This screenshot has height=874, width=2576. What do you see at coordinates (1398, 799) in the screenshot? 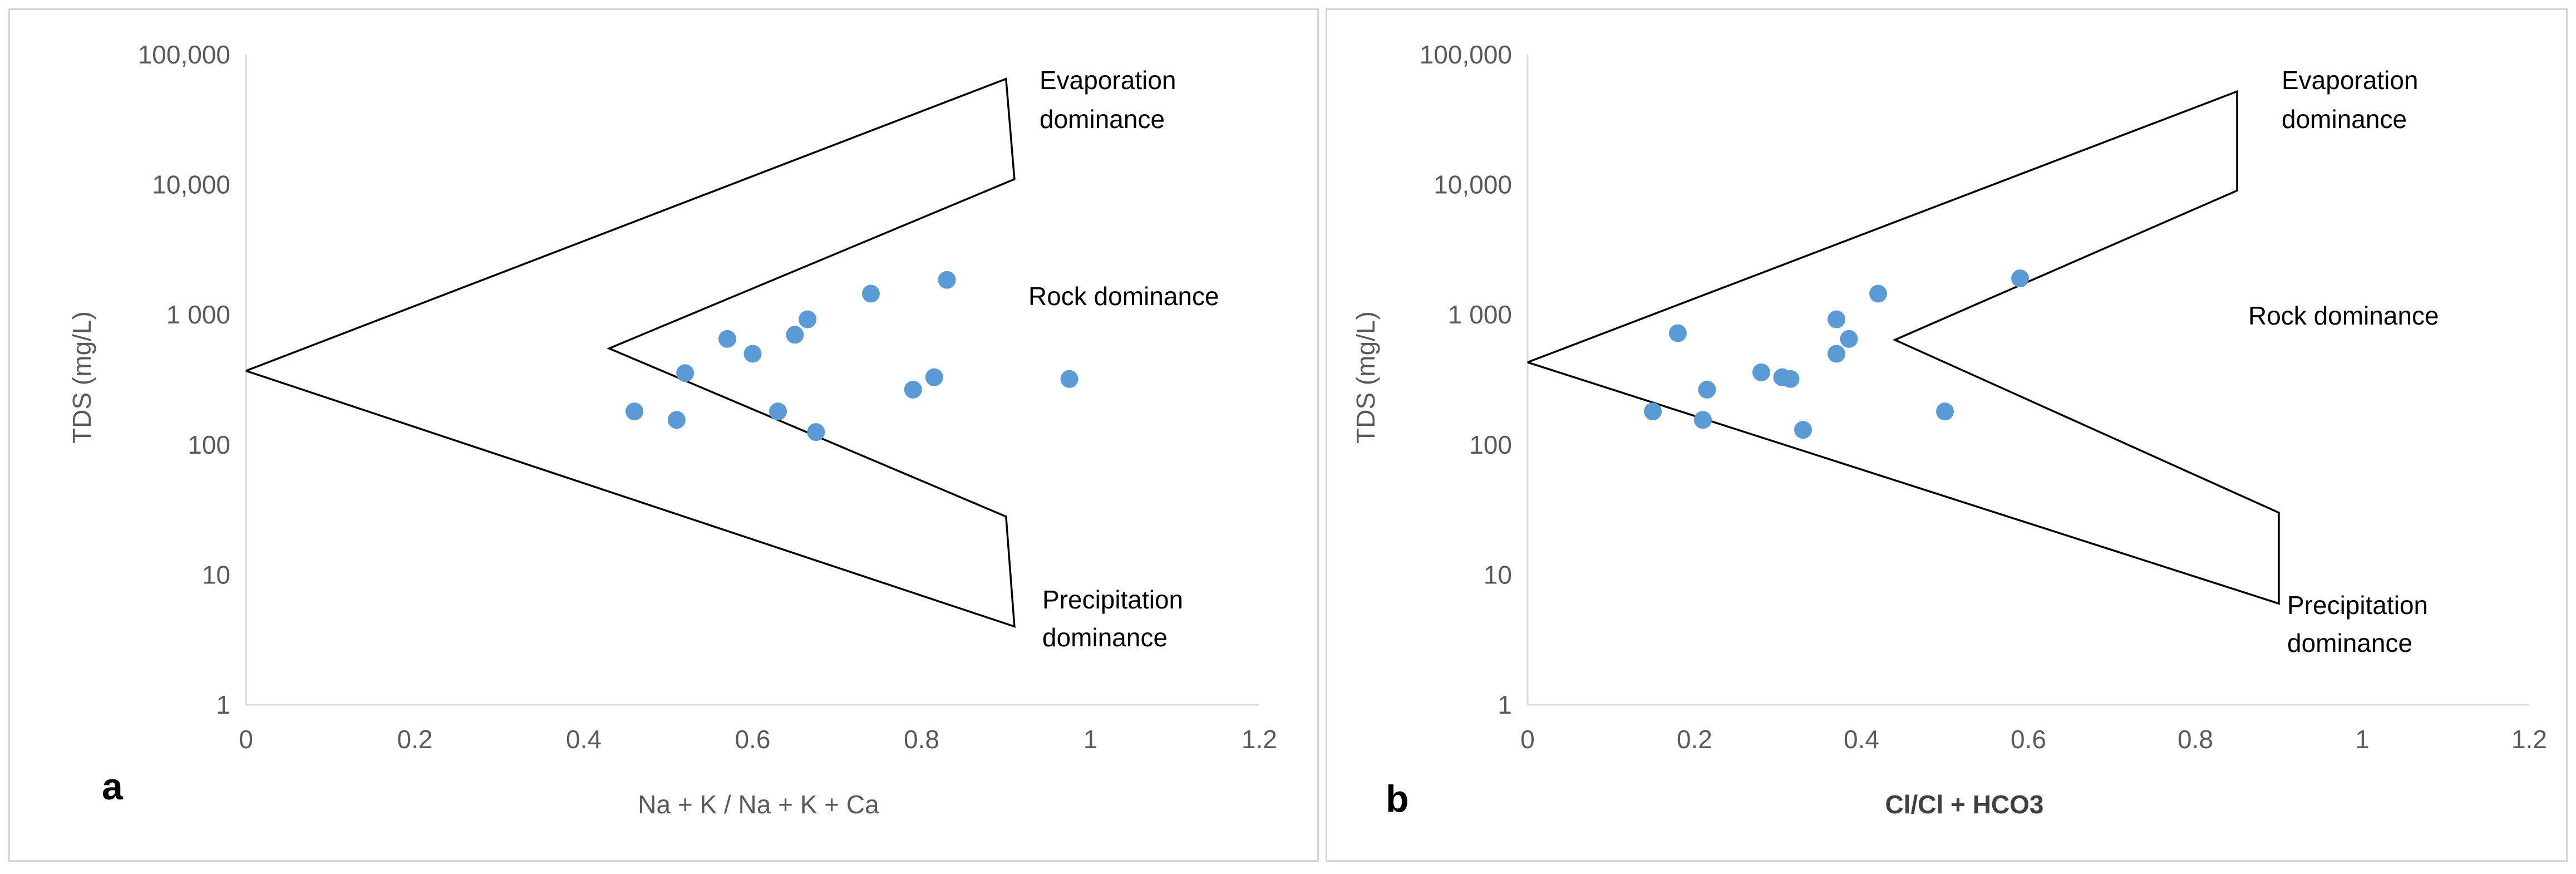
I see `panel-label: b` at bounding box center [1398, 799].